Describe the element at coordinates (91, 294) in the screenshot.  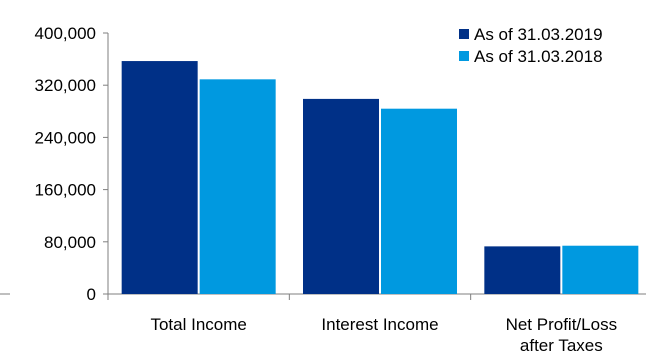
I see `y-tick-label: 0` at that location.